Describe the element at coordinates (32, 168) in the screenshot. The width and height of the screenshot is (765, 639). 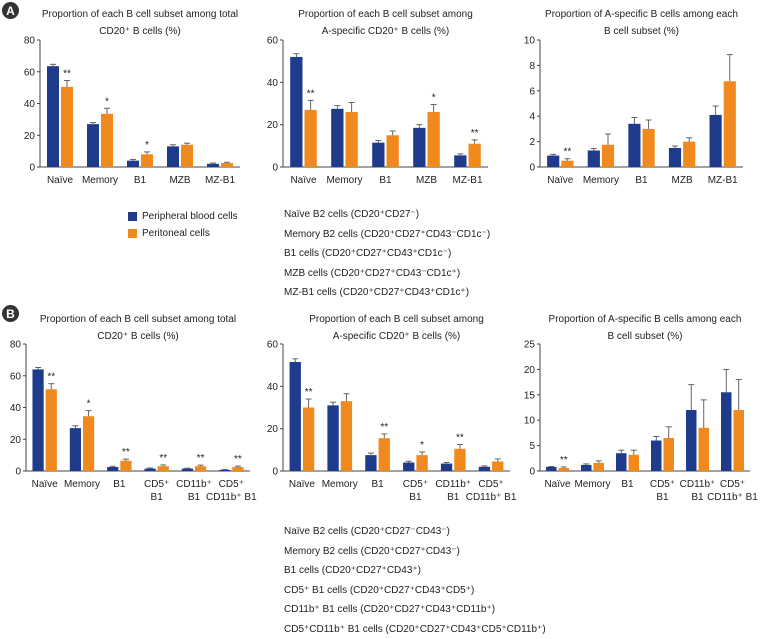
I see `chart-a1-y-tick-label: 0` at that location.